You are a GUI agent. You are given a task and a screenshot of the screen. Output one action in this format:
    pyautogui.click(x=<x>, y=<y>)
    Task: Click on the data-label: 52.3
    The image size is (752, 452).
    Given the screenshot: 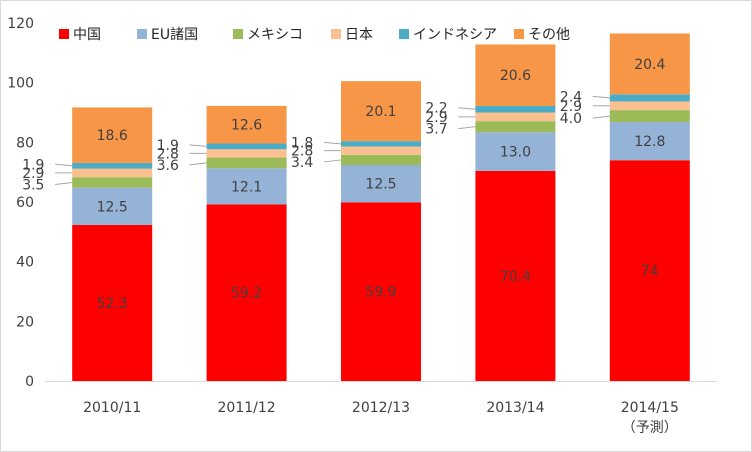 What is the action you would take?
    pyautogui.click(x=112, y=304)
    